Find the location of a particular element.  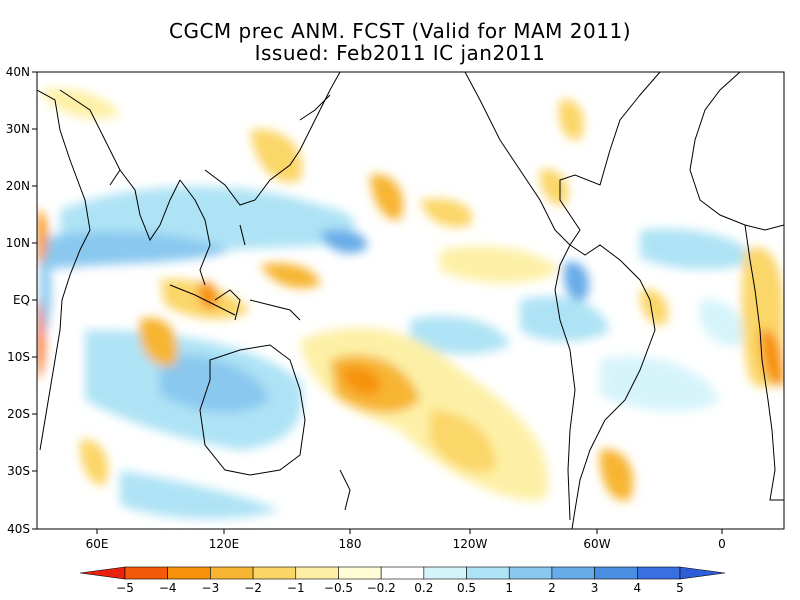

lon-label-60w: 60W is located at coordinates (596, 544).